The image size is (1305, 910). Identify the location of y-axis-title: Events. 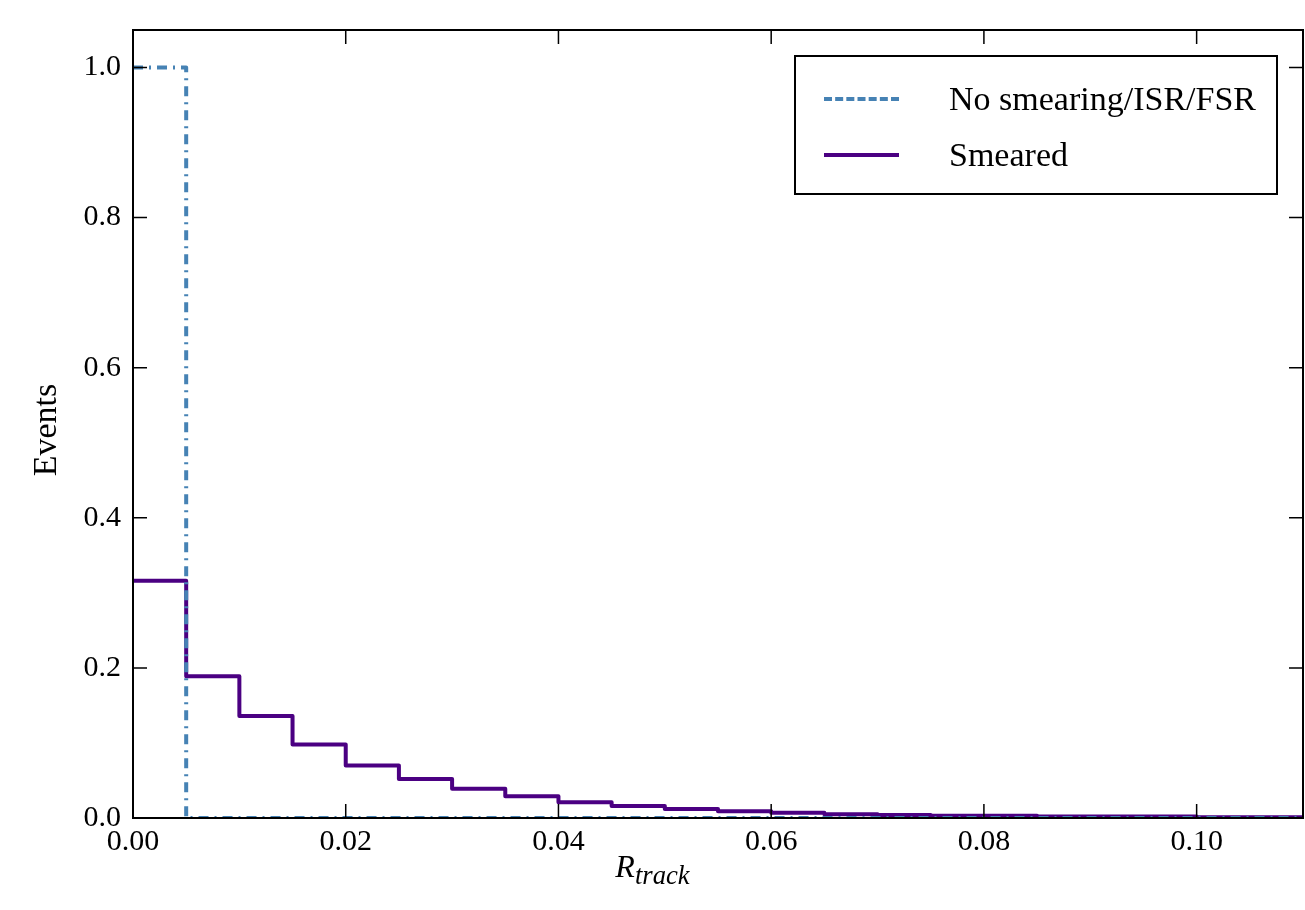
(45, 430).